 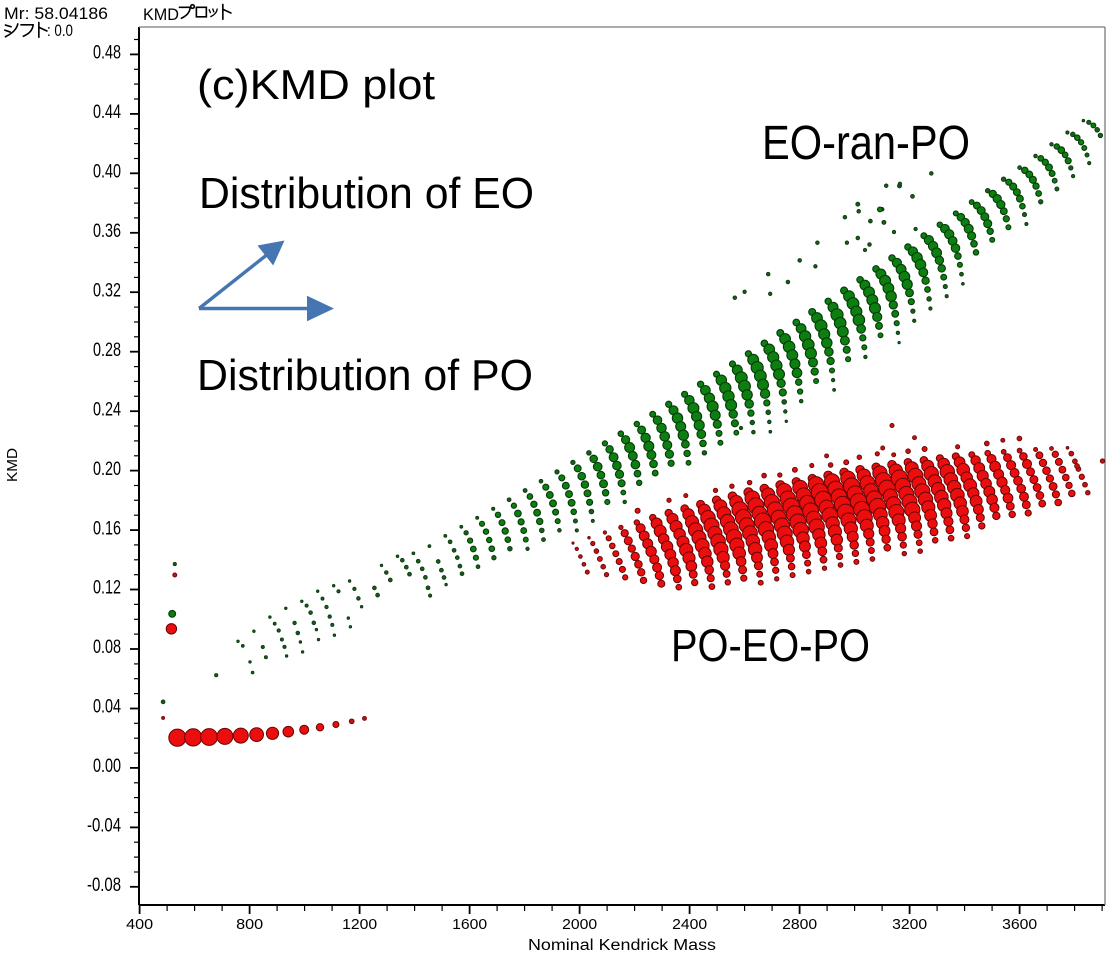 What do you see at coordinates (139, 925) in the screenshot?
I see `svg-text: 400` at bounding box center [139, 925].